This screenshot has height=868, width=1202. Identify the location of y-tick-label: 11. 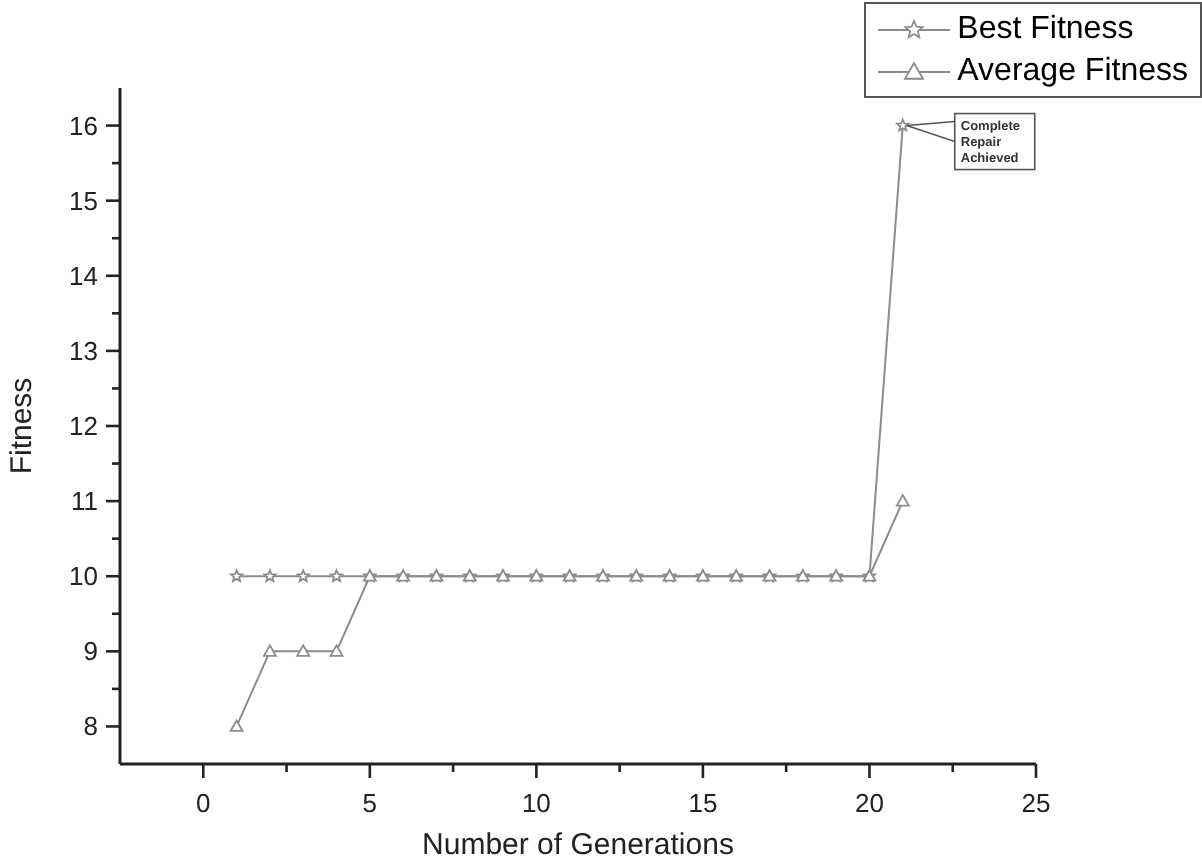
(84, 501).